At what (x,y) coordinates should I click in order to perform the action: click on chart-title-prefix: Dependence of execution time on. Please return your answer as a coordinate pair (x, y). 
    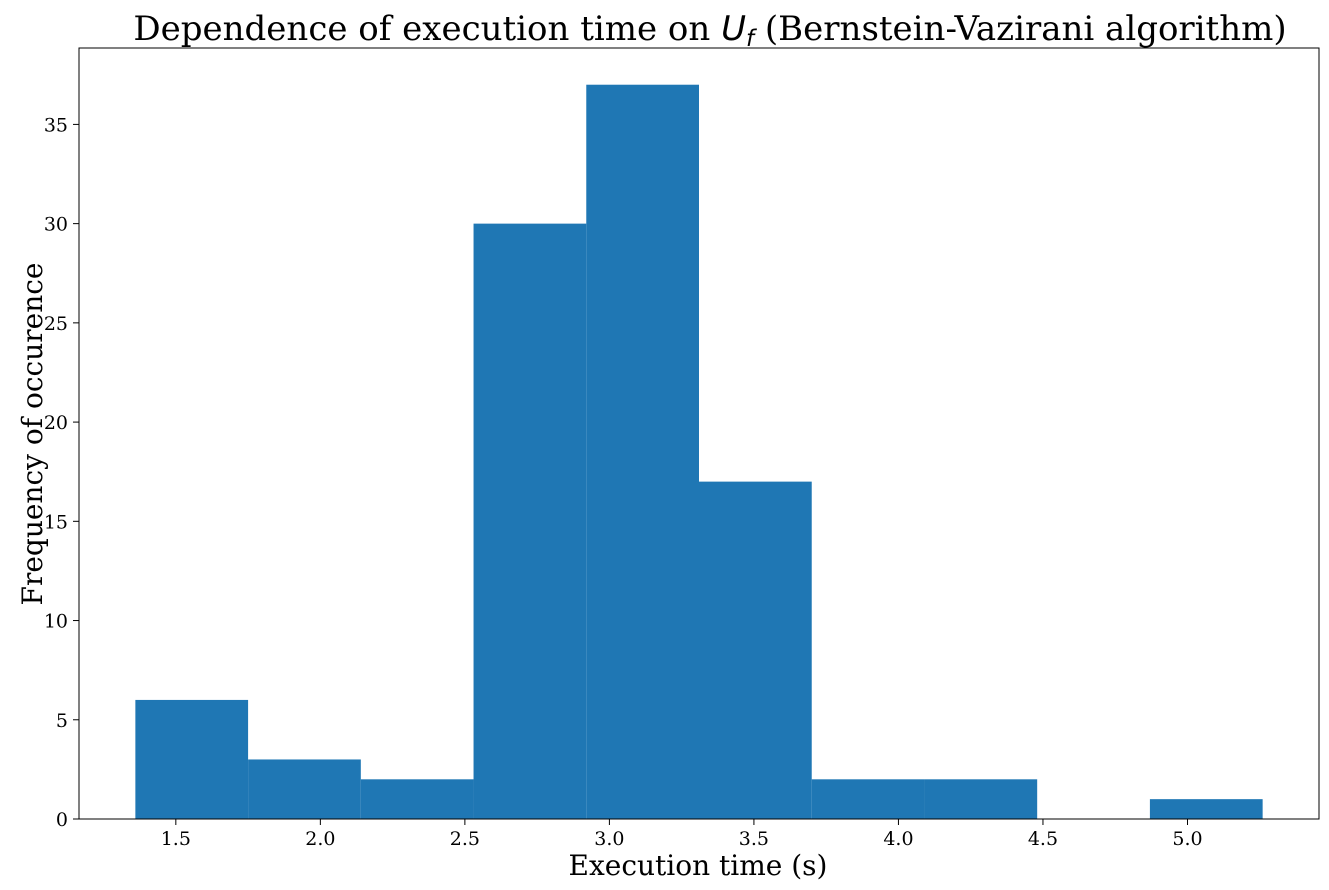
    Looking at the image, I should click on (427, 29).